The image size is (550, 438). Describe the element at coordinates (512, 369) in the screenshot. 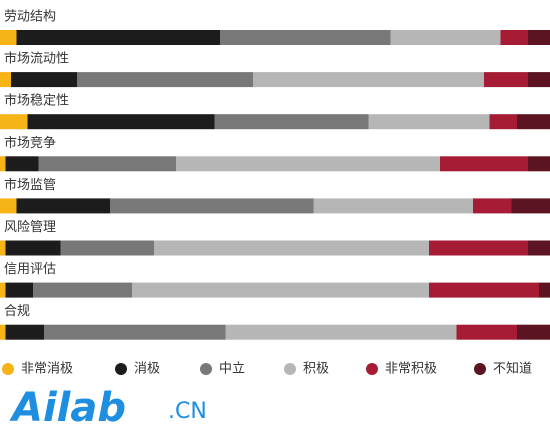

I see `legend-label: 不知道` at that location.